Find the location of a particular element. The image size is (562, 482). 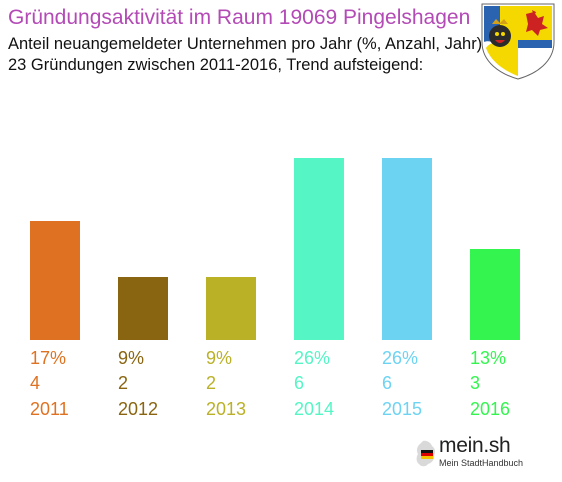

count-label-2015: 6 is located at coordinates (387, 383).